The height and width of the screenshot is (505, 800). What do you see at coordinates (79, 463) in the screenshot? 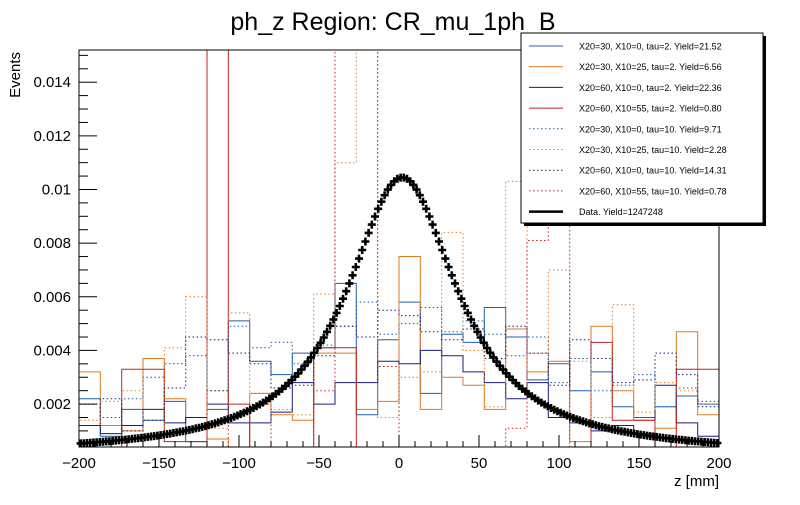
I see `x-tick-label-0: −200` at bounding box center [79, 463].